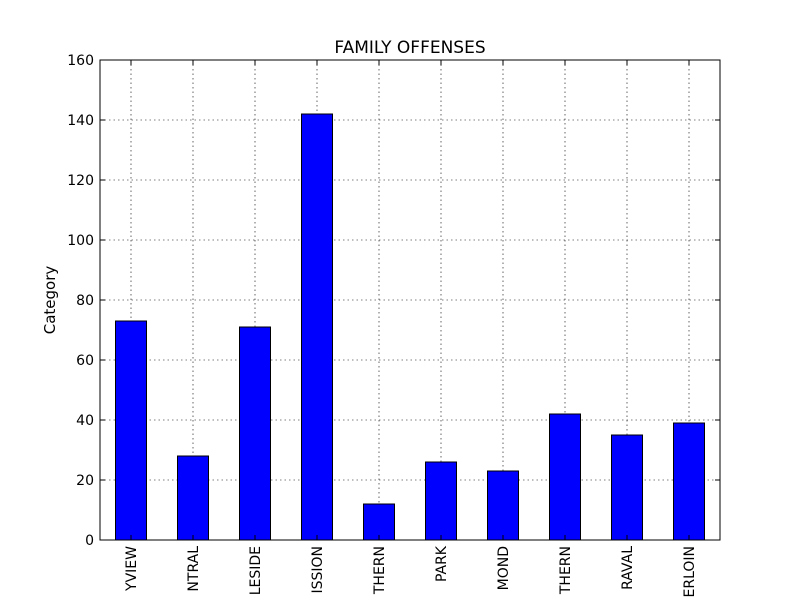 This screenshot has height=600, width=800. Describe the element at coordinates (318, 570) in the screenshot. I see `x-tick-label: ISSION` at that location.